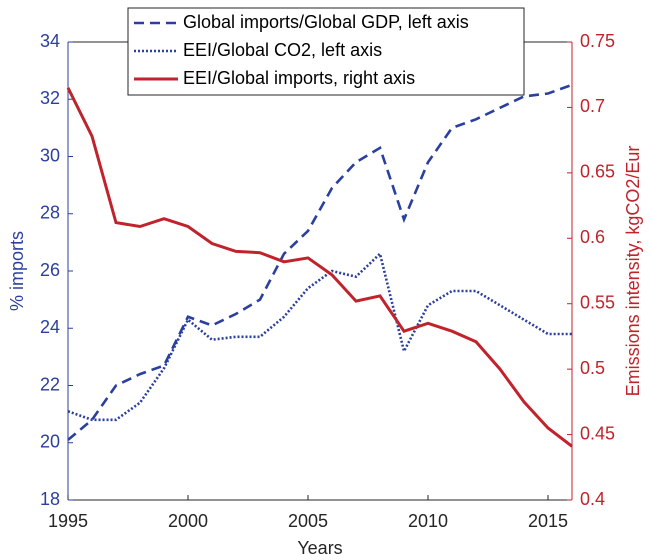 The width and height of the screenshot is (651, 560). Describe the element at coordinates (299, 78) in the screenshot. I see `legend-label: EEI/Global imports, right axis` at that location.